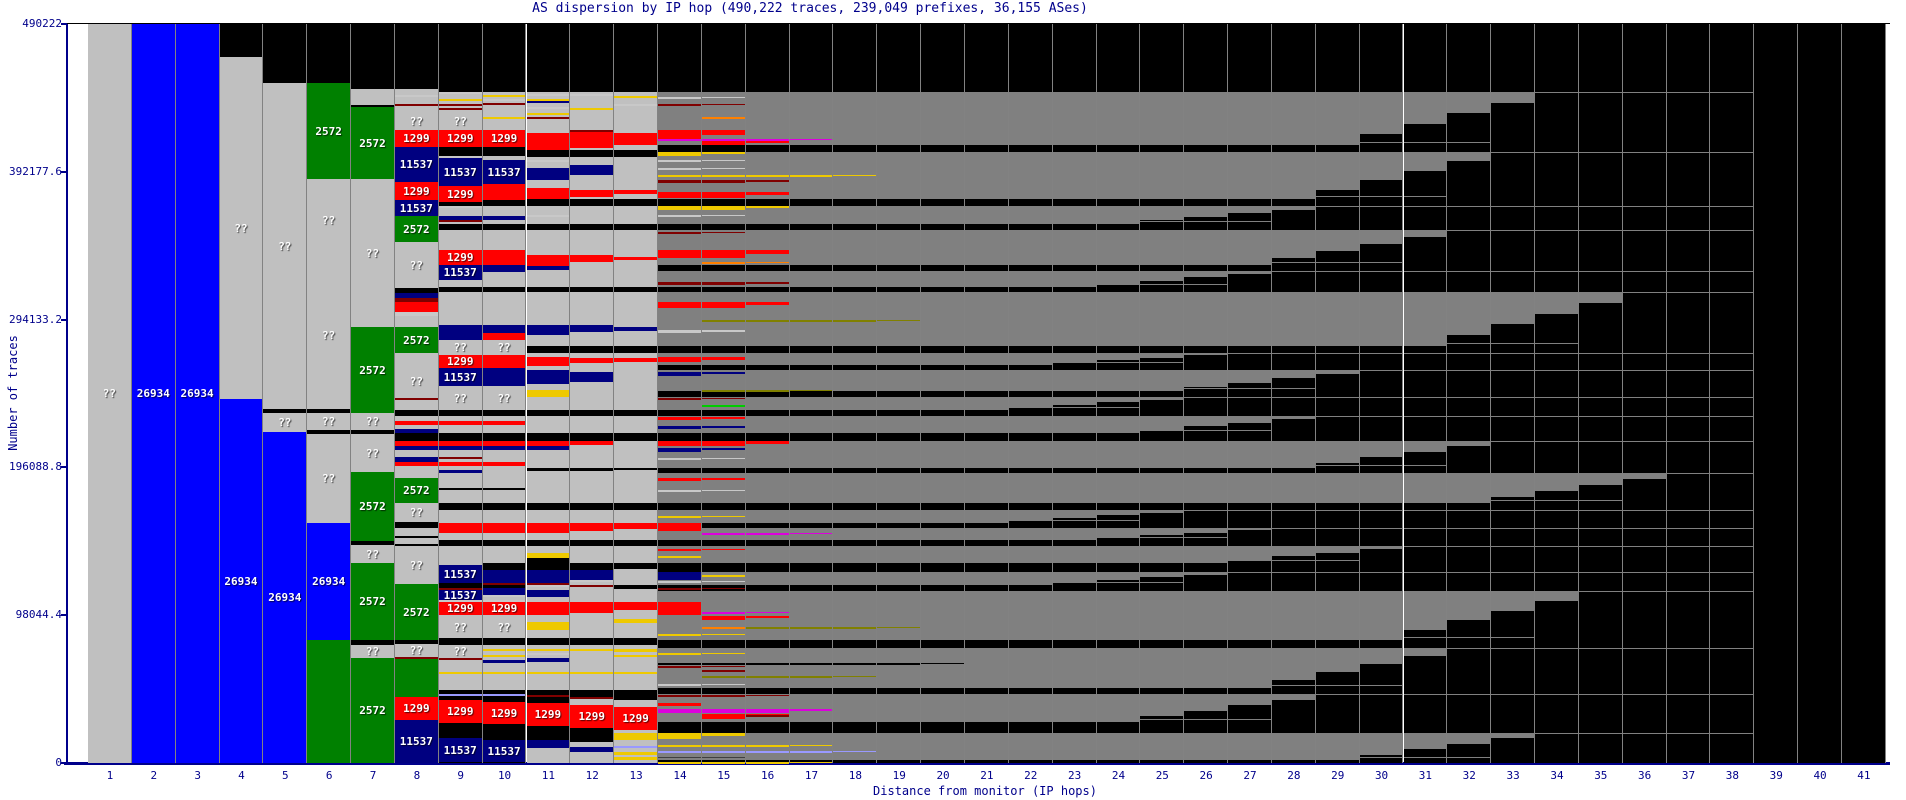 This screenshot has width=1906, height=800. What do you see at coordinates (153, 393) in the screenshot?
I see `hop-column: 26934` at bounding box center [153, 393].